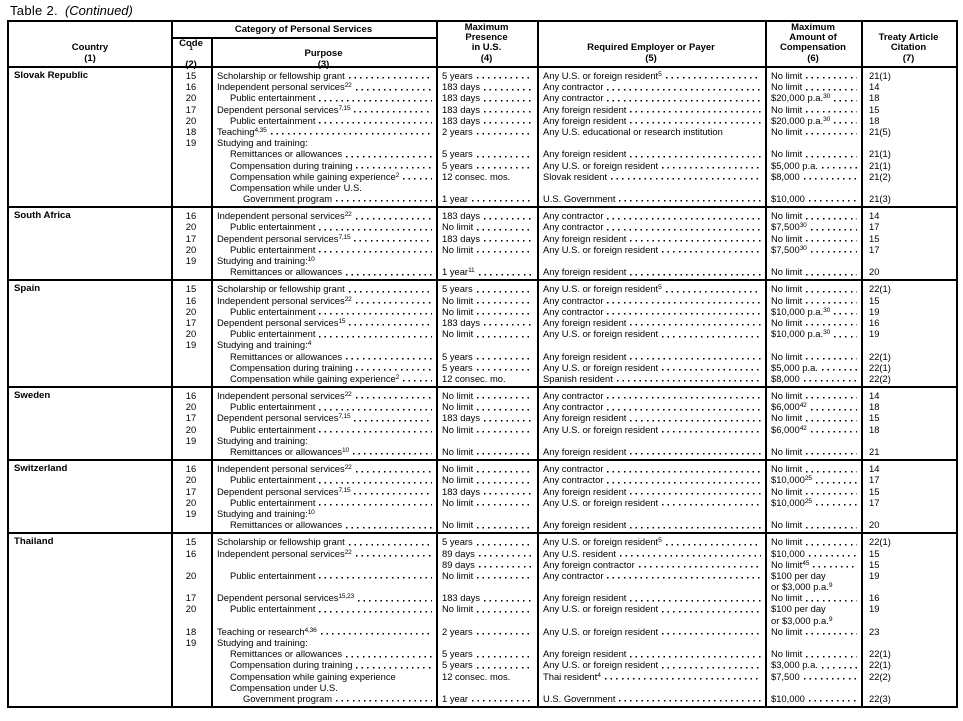  What do you see at coordinates (651, 53) in the screenshot?
I see `header-employer: Required Employer or Payer (5)` at bounding box center [651, 53].